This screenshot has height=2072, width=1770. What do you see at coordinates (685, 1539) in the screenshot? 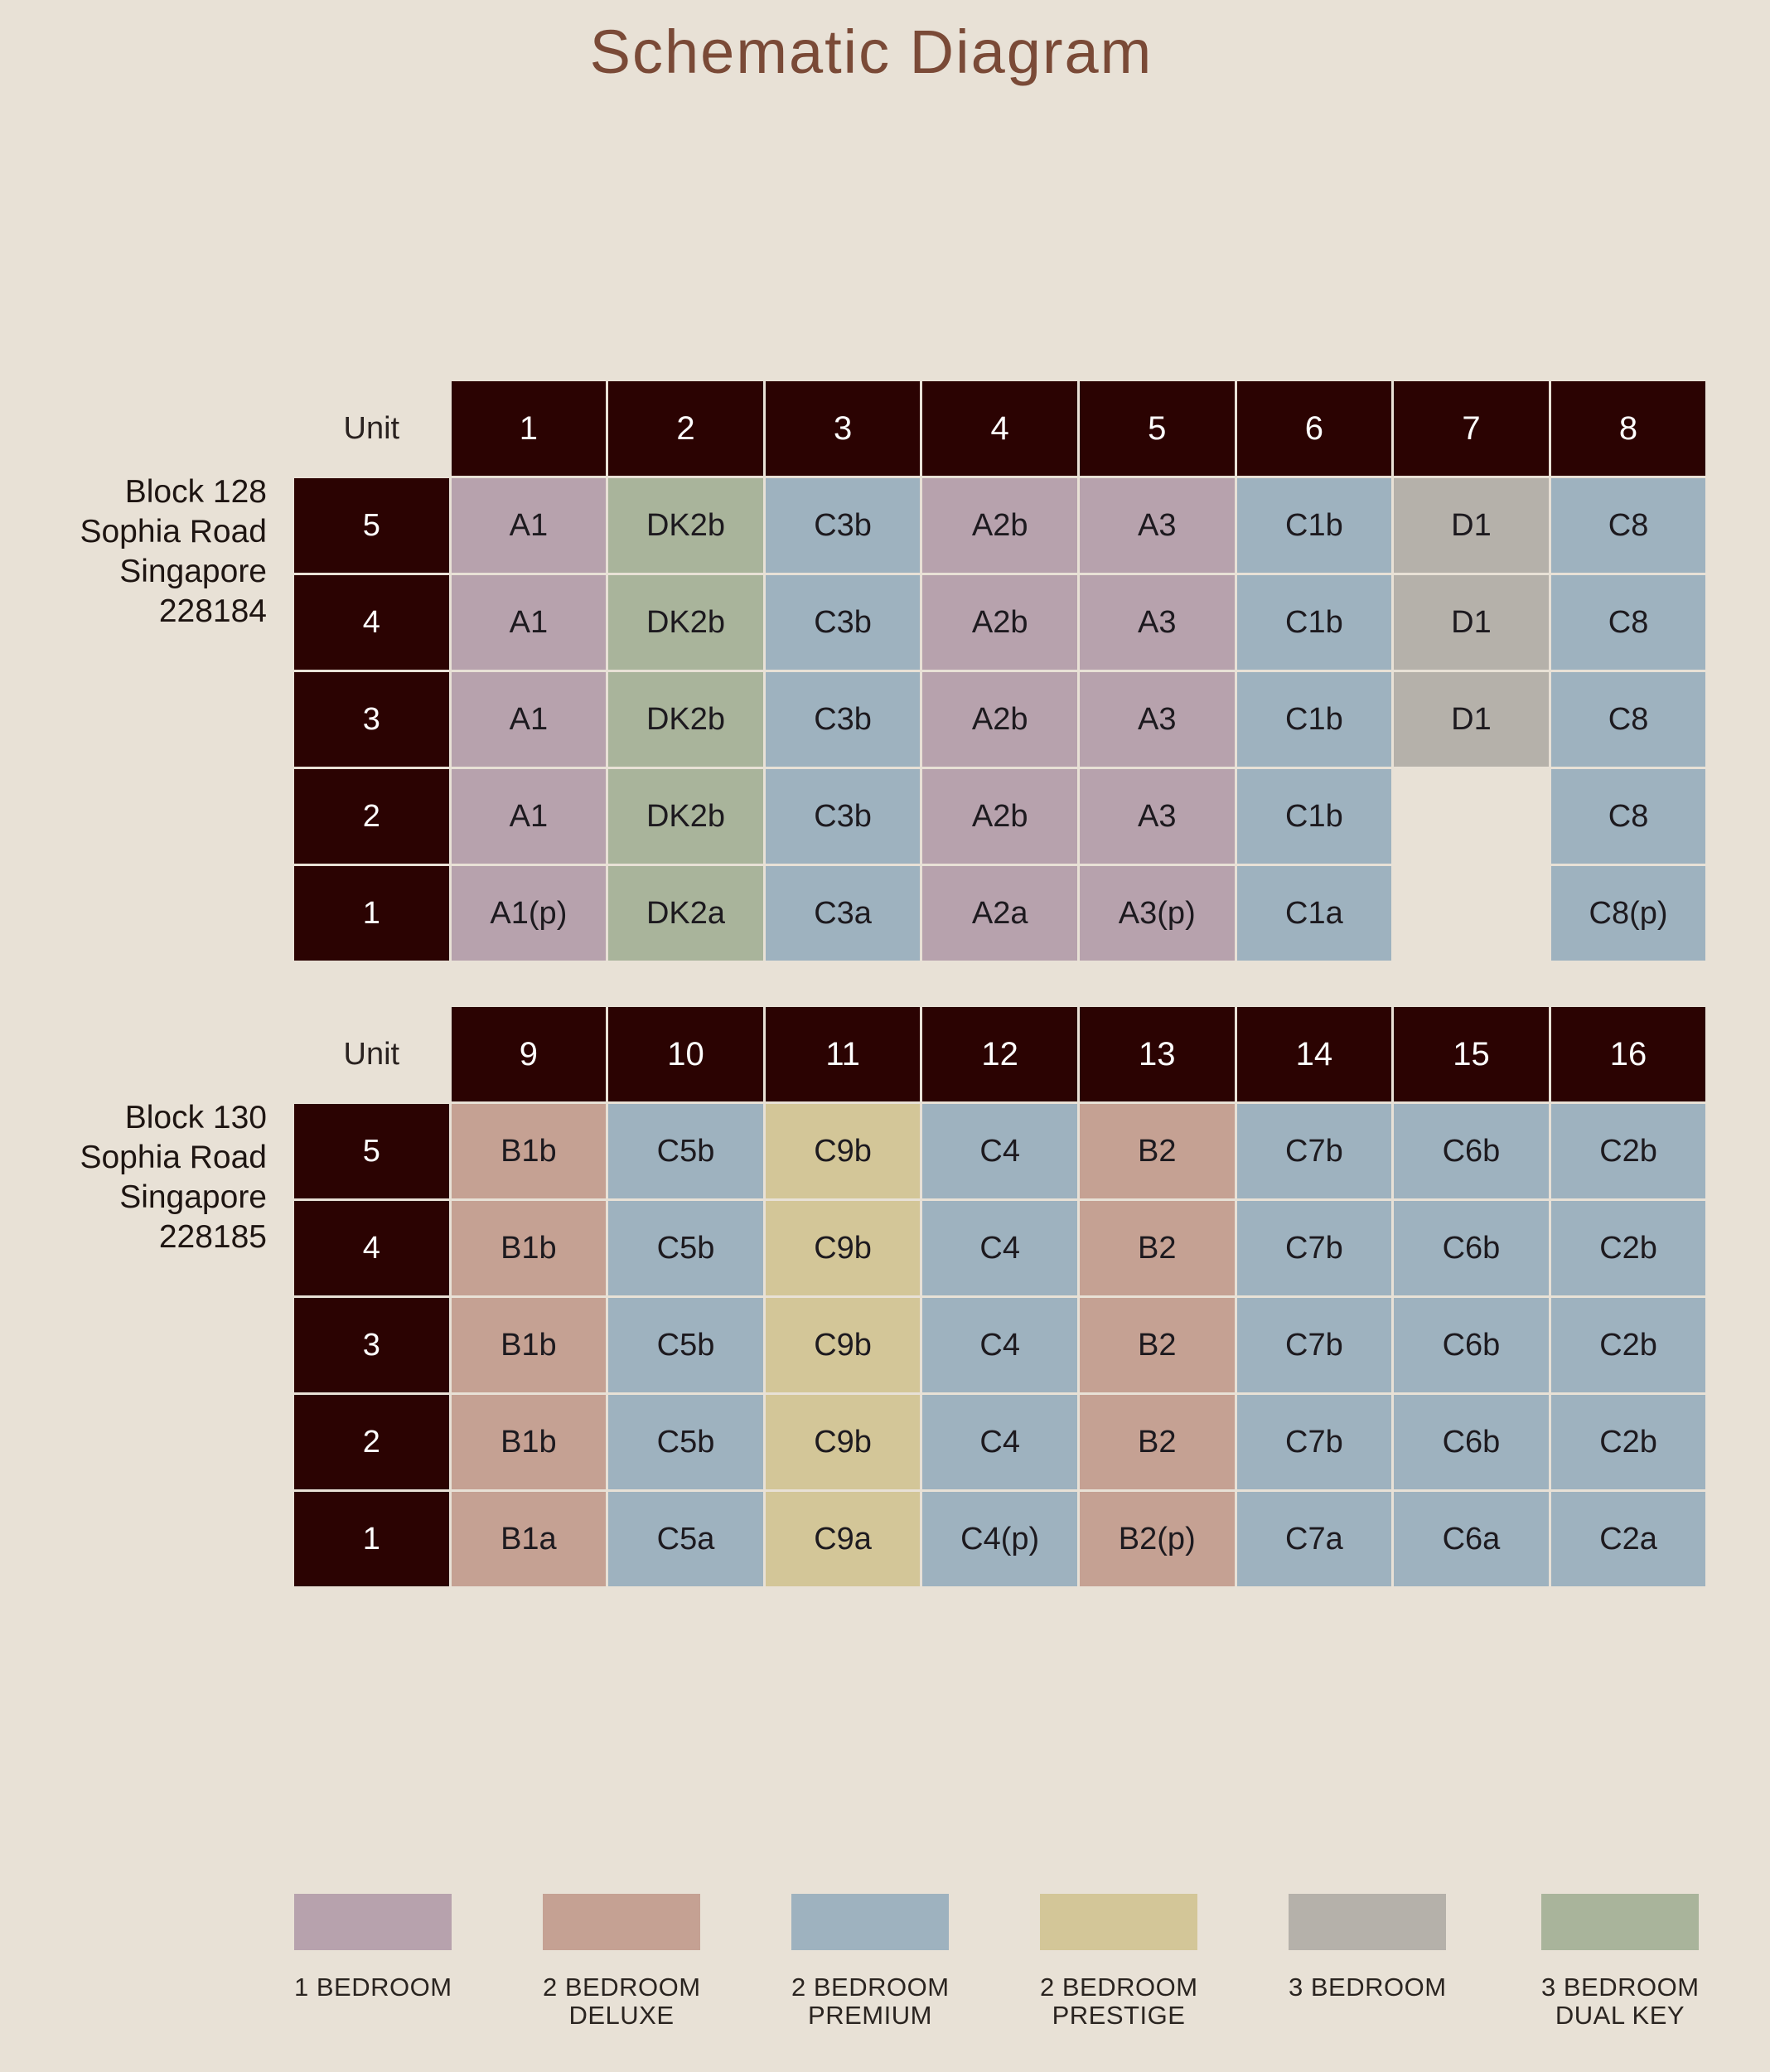
I see `unit-cell: C5a` at bounding box center [685, 1539].